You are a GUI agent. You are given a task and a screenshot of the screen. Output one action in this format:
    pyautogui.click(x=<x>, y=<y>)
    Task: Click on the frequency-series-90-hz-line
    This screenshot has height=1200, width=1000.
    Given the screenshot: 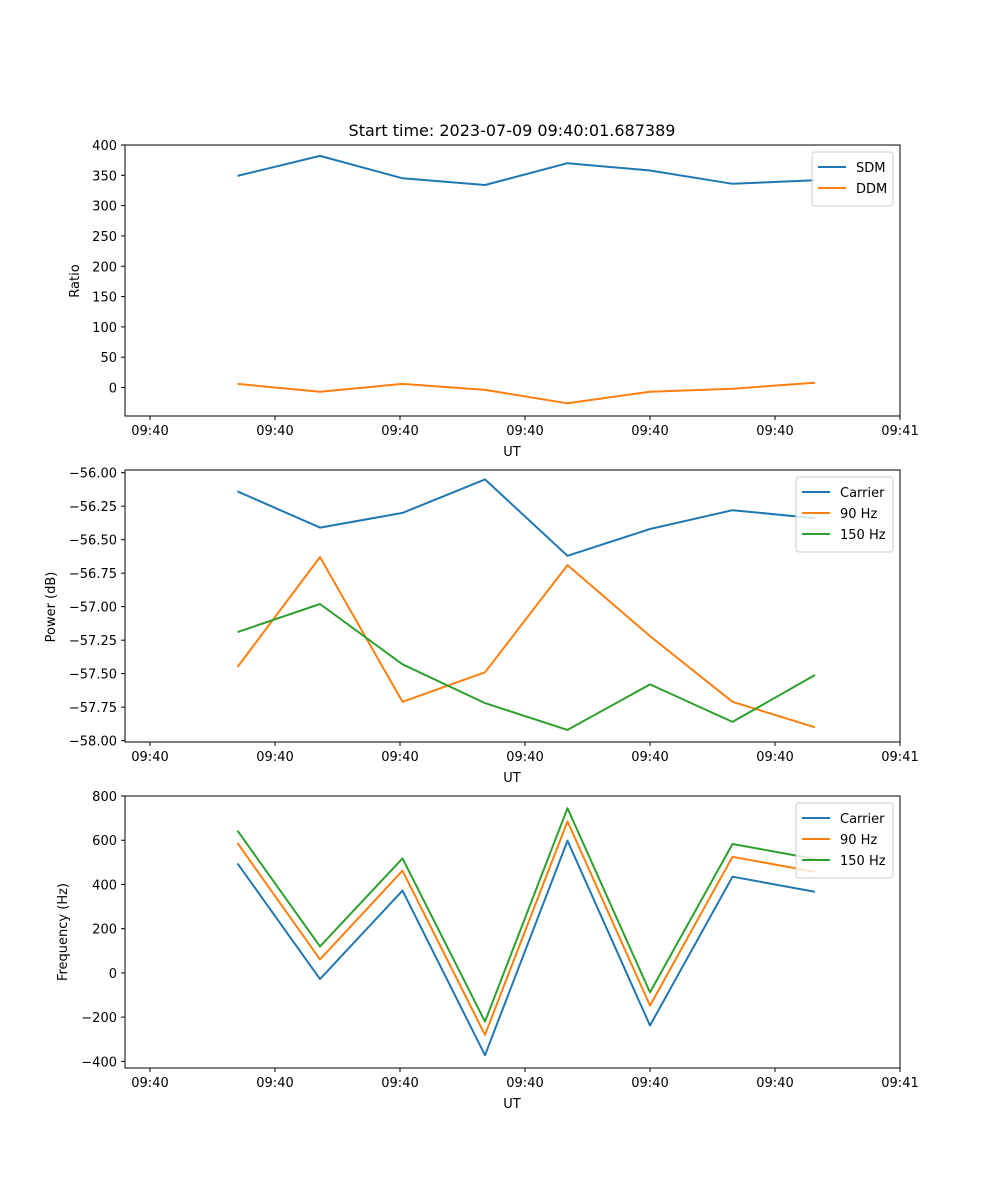 What is the action you would take?
    pyautogui.click(x=526, y=928)
    